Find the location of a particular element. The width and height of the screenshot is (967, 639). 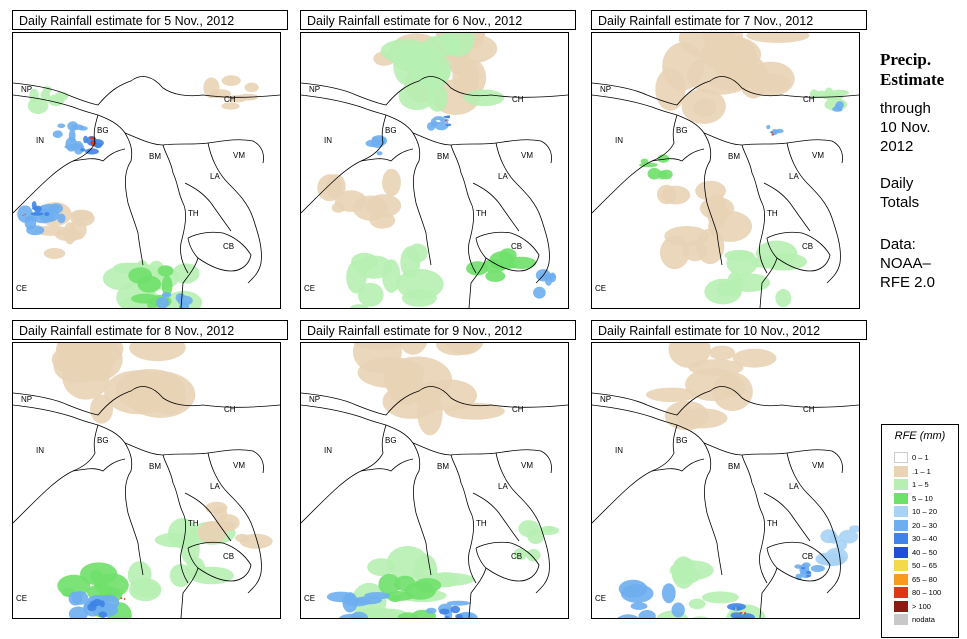

side-title-line2: Estimate is located at coordinates (912, 79).